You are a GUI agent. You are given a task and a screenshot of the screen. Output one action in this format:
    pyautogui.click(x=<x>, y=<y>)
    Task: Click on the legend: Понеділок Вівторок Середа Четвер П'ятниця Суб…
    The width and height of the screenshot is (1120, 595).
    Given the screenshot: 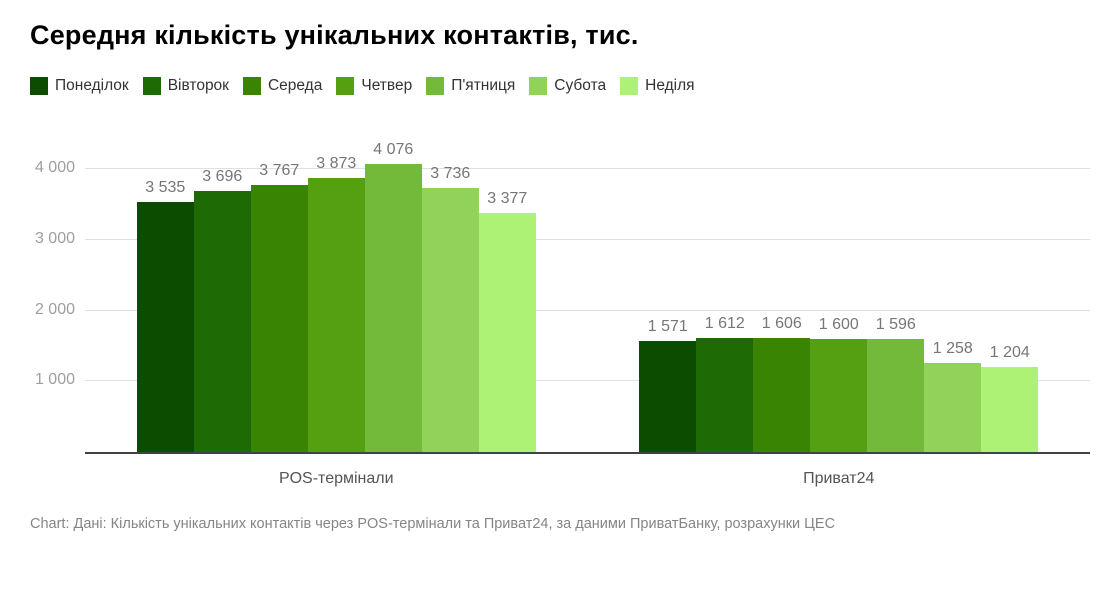 What is the action you would take?
    pyautogui.click(x=560, y=86)
    